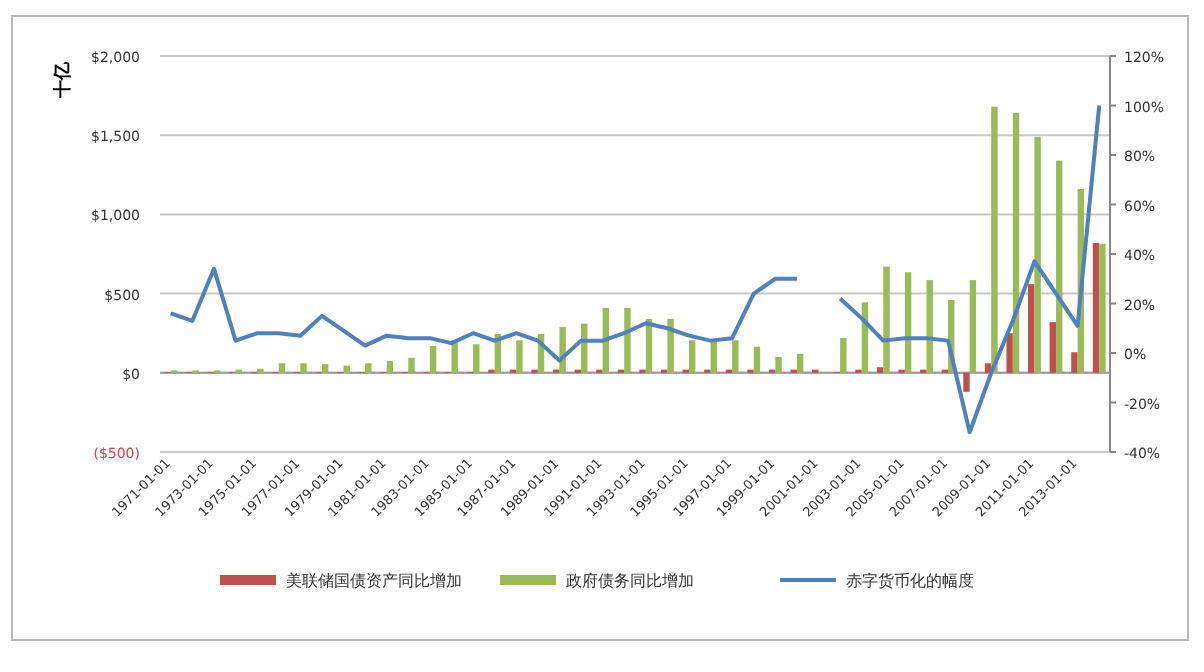  What do you see at coordinates (630, 581) in the screenshot?
I see `legend-label: 政府债务同比增加` at bounding box center [630, 581].